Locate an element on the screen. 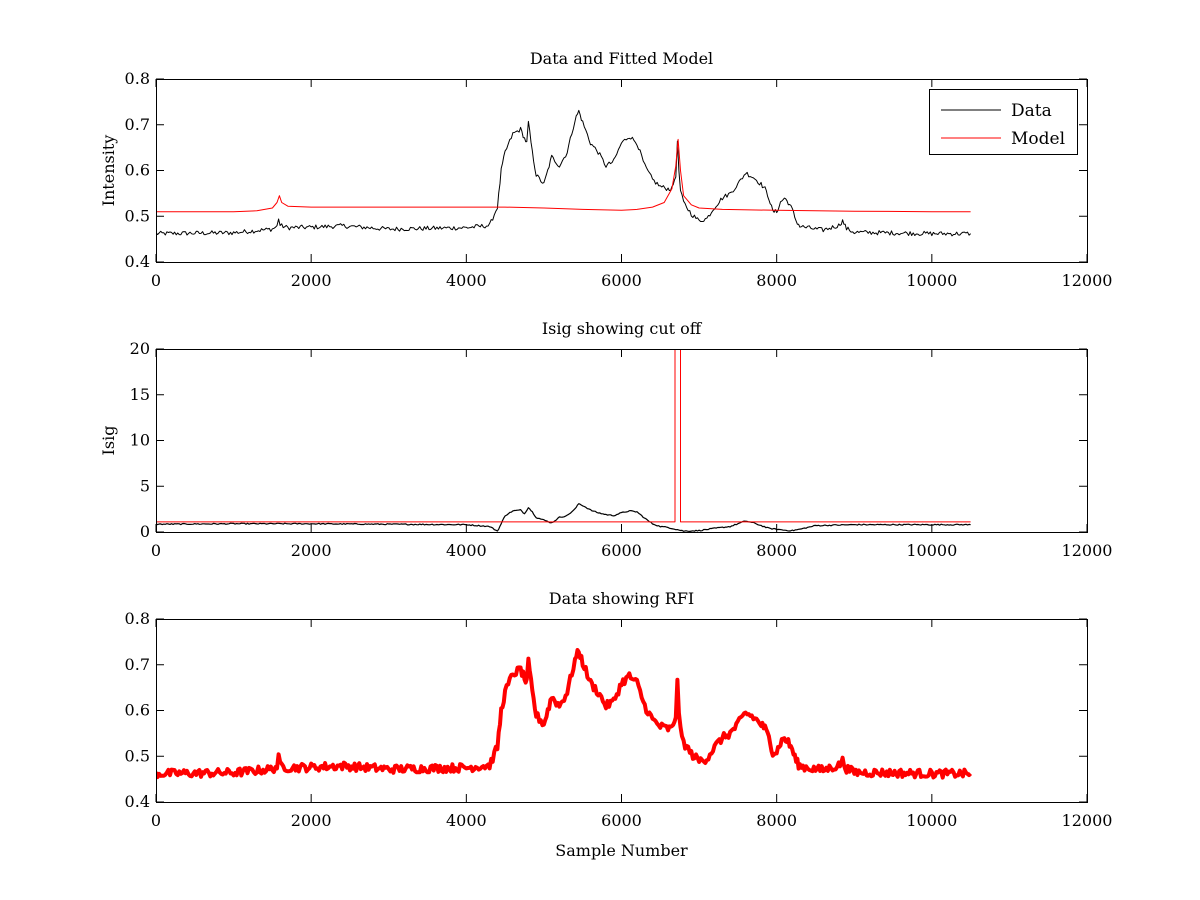  legend-box is located at coordinates (1003, 122).